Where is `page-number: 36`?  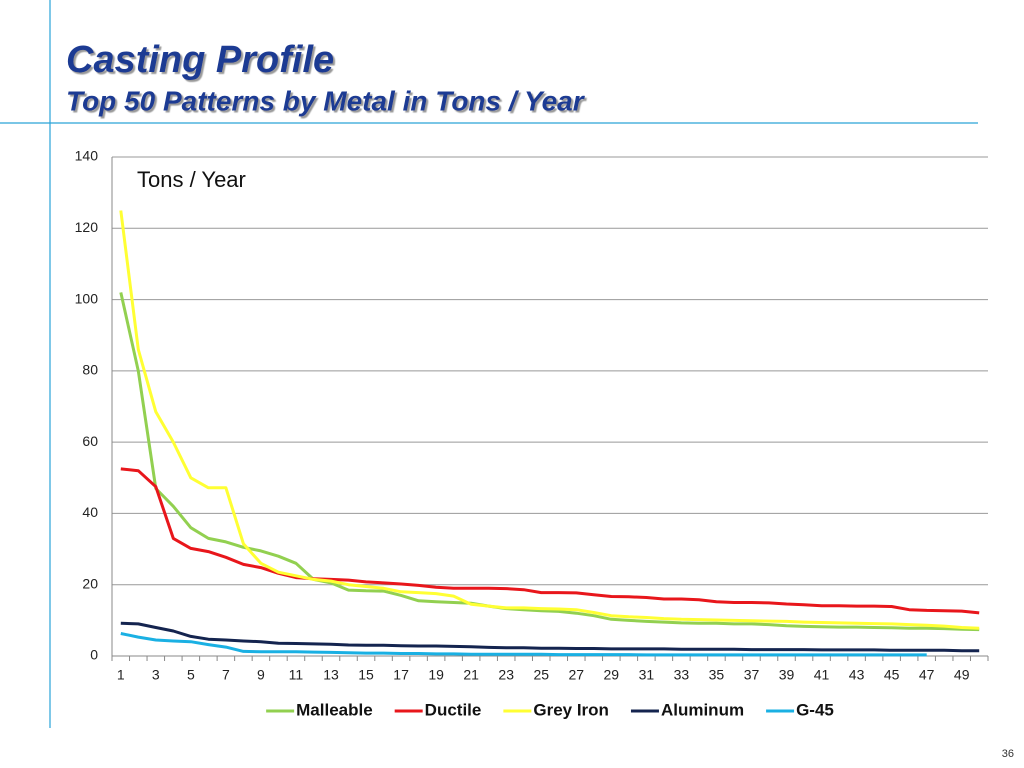 page-number: 36 is located at coordinates (1008, 754).